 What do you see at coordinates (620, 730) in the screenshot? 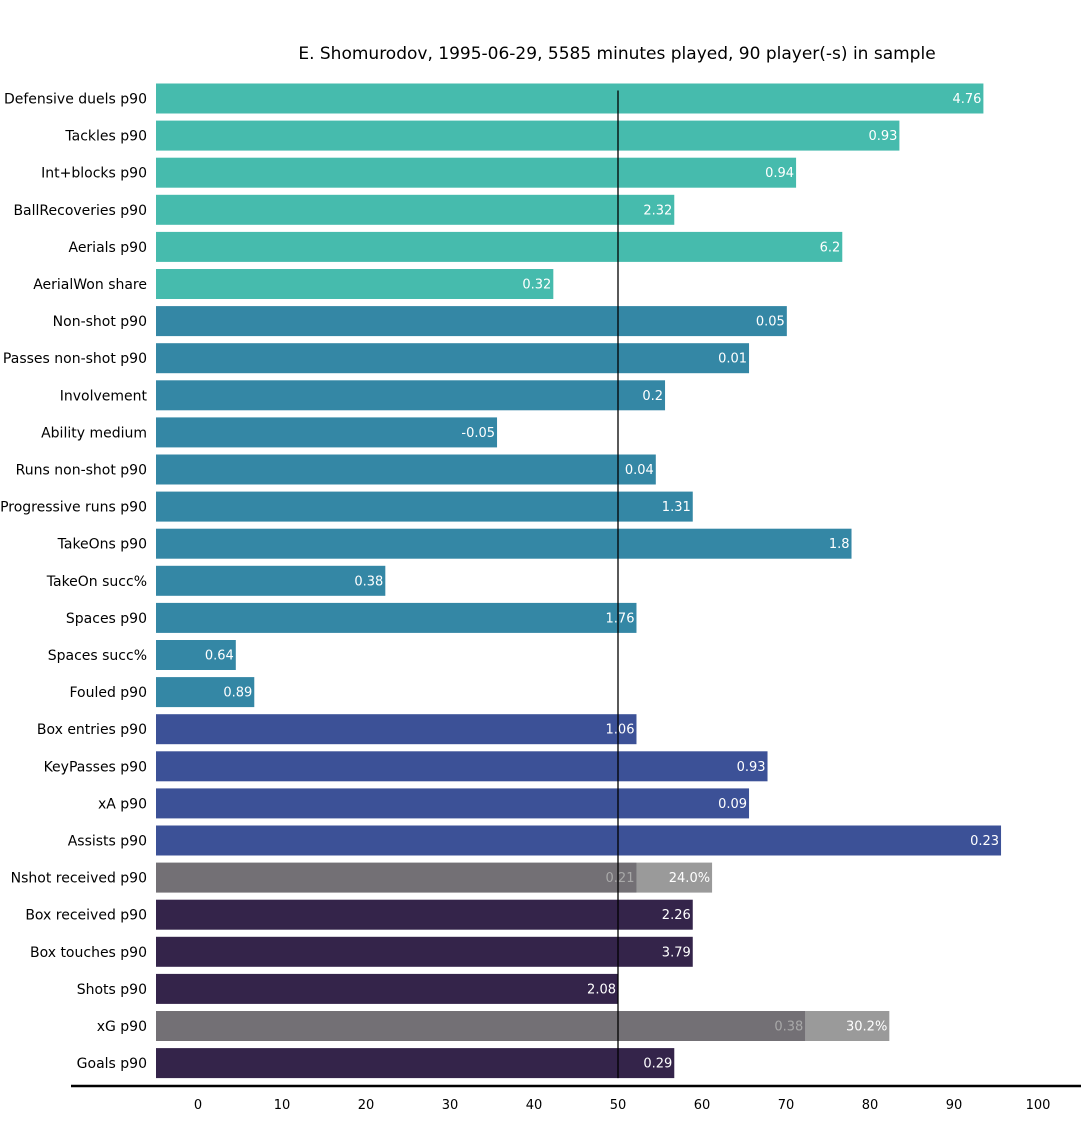
I see `value-label-box-entries-p90: 1.06` at bounding box center [620, 730].